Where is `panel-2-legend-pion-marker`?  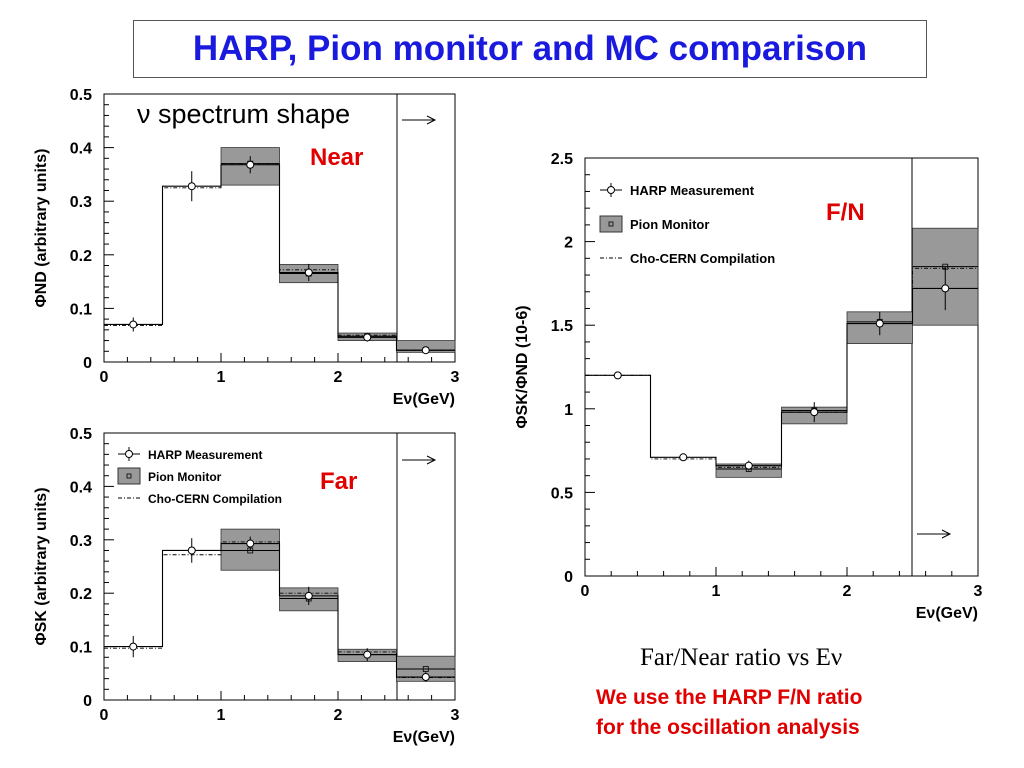 panel-2-legend-pion-marker is located at coordinates (129, 476).